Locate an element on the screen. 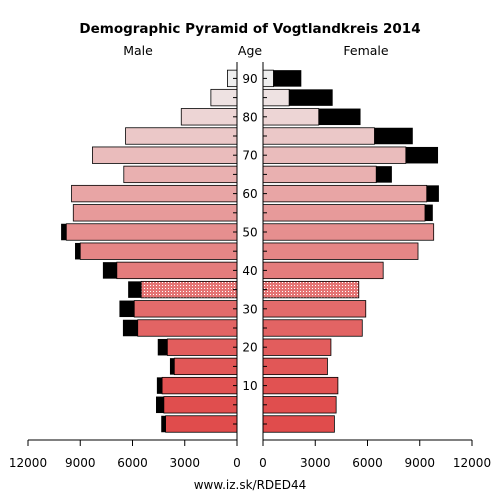 The image size is (500, 500). age-tick-label: 70 is located at coordinates (249, 156).